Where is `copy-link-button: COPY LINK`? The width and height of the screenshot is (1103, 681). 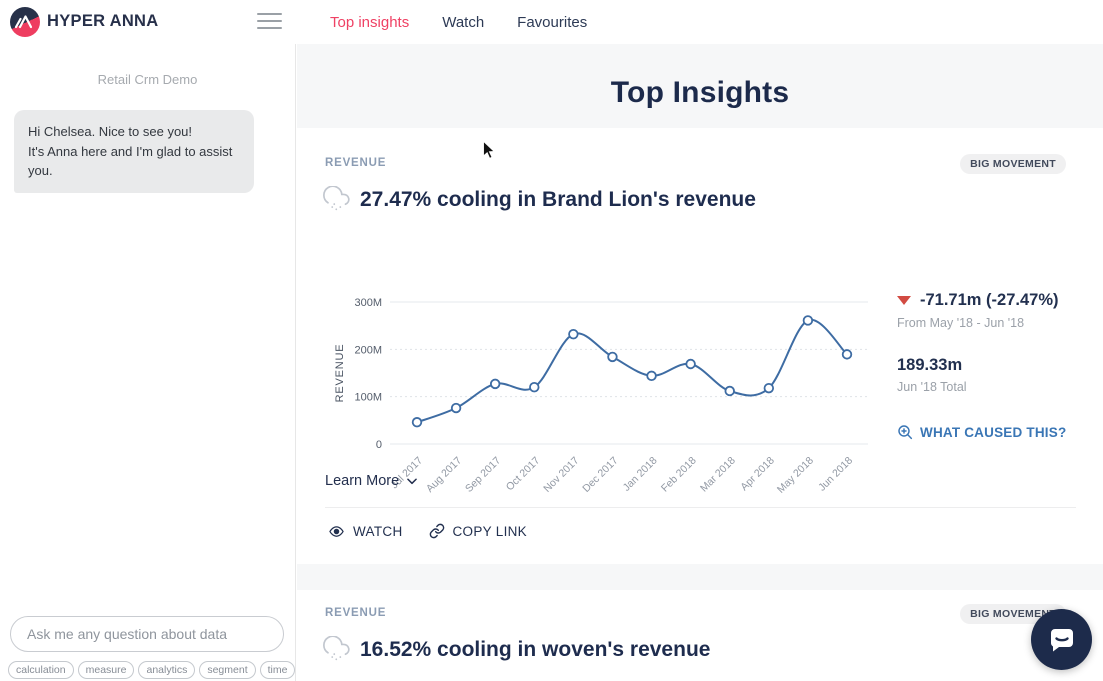 copy-link-button: COPY LINK is located at coordinates (478, 531).